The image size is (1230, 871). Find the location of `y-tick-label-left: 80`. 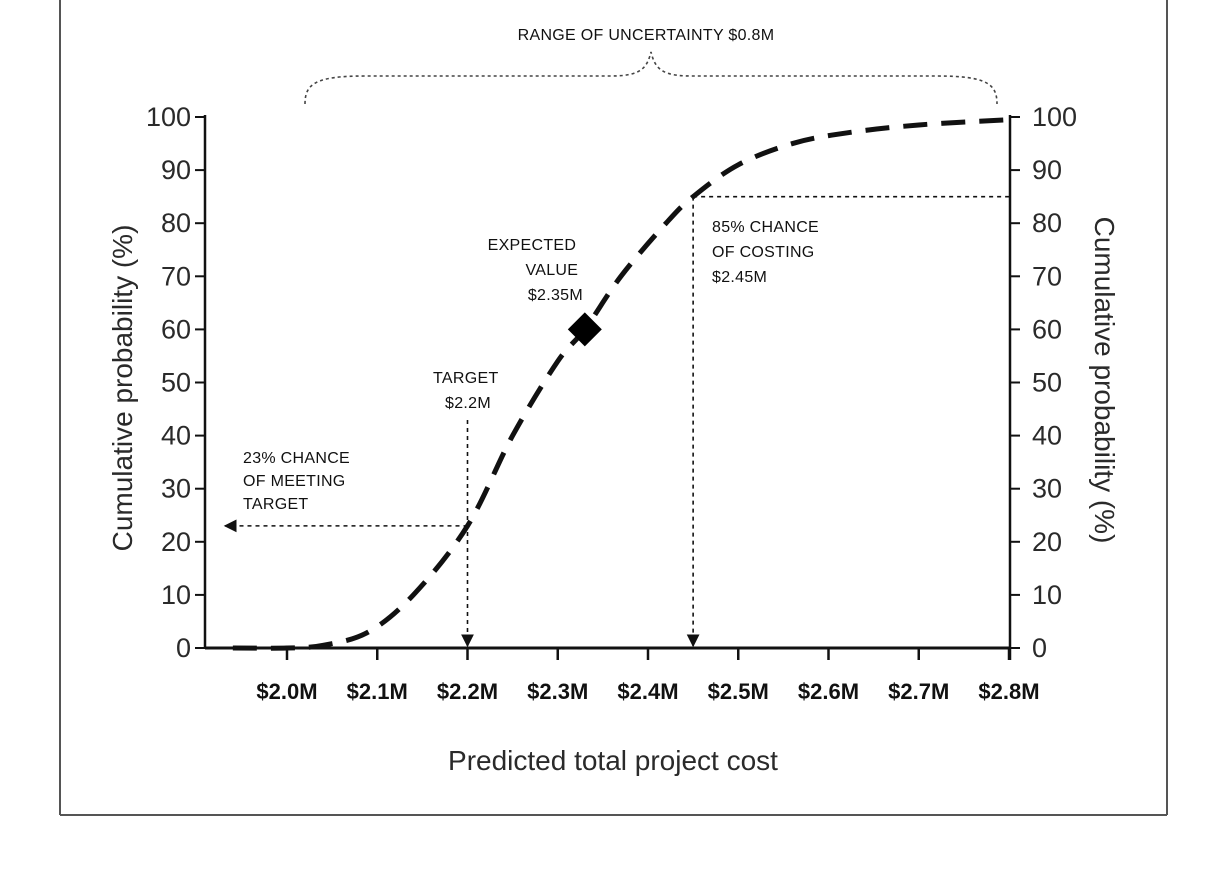

y-tick-label-left: 80 is located at coordinates (176, 223).